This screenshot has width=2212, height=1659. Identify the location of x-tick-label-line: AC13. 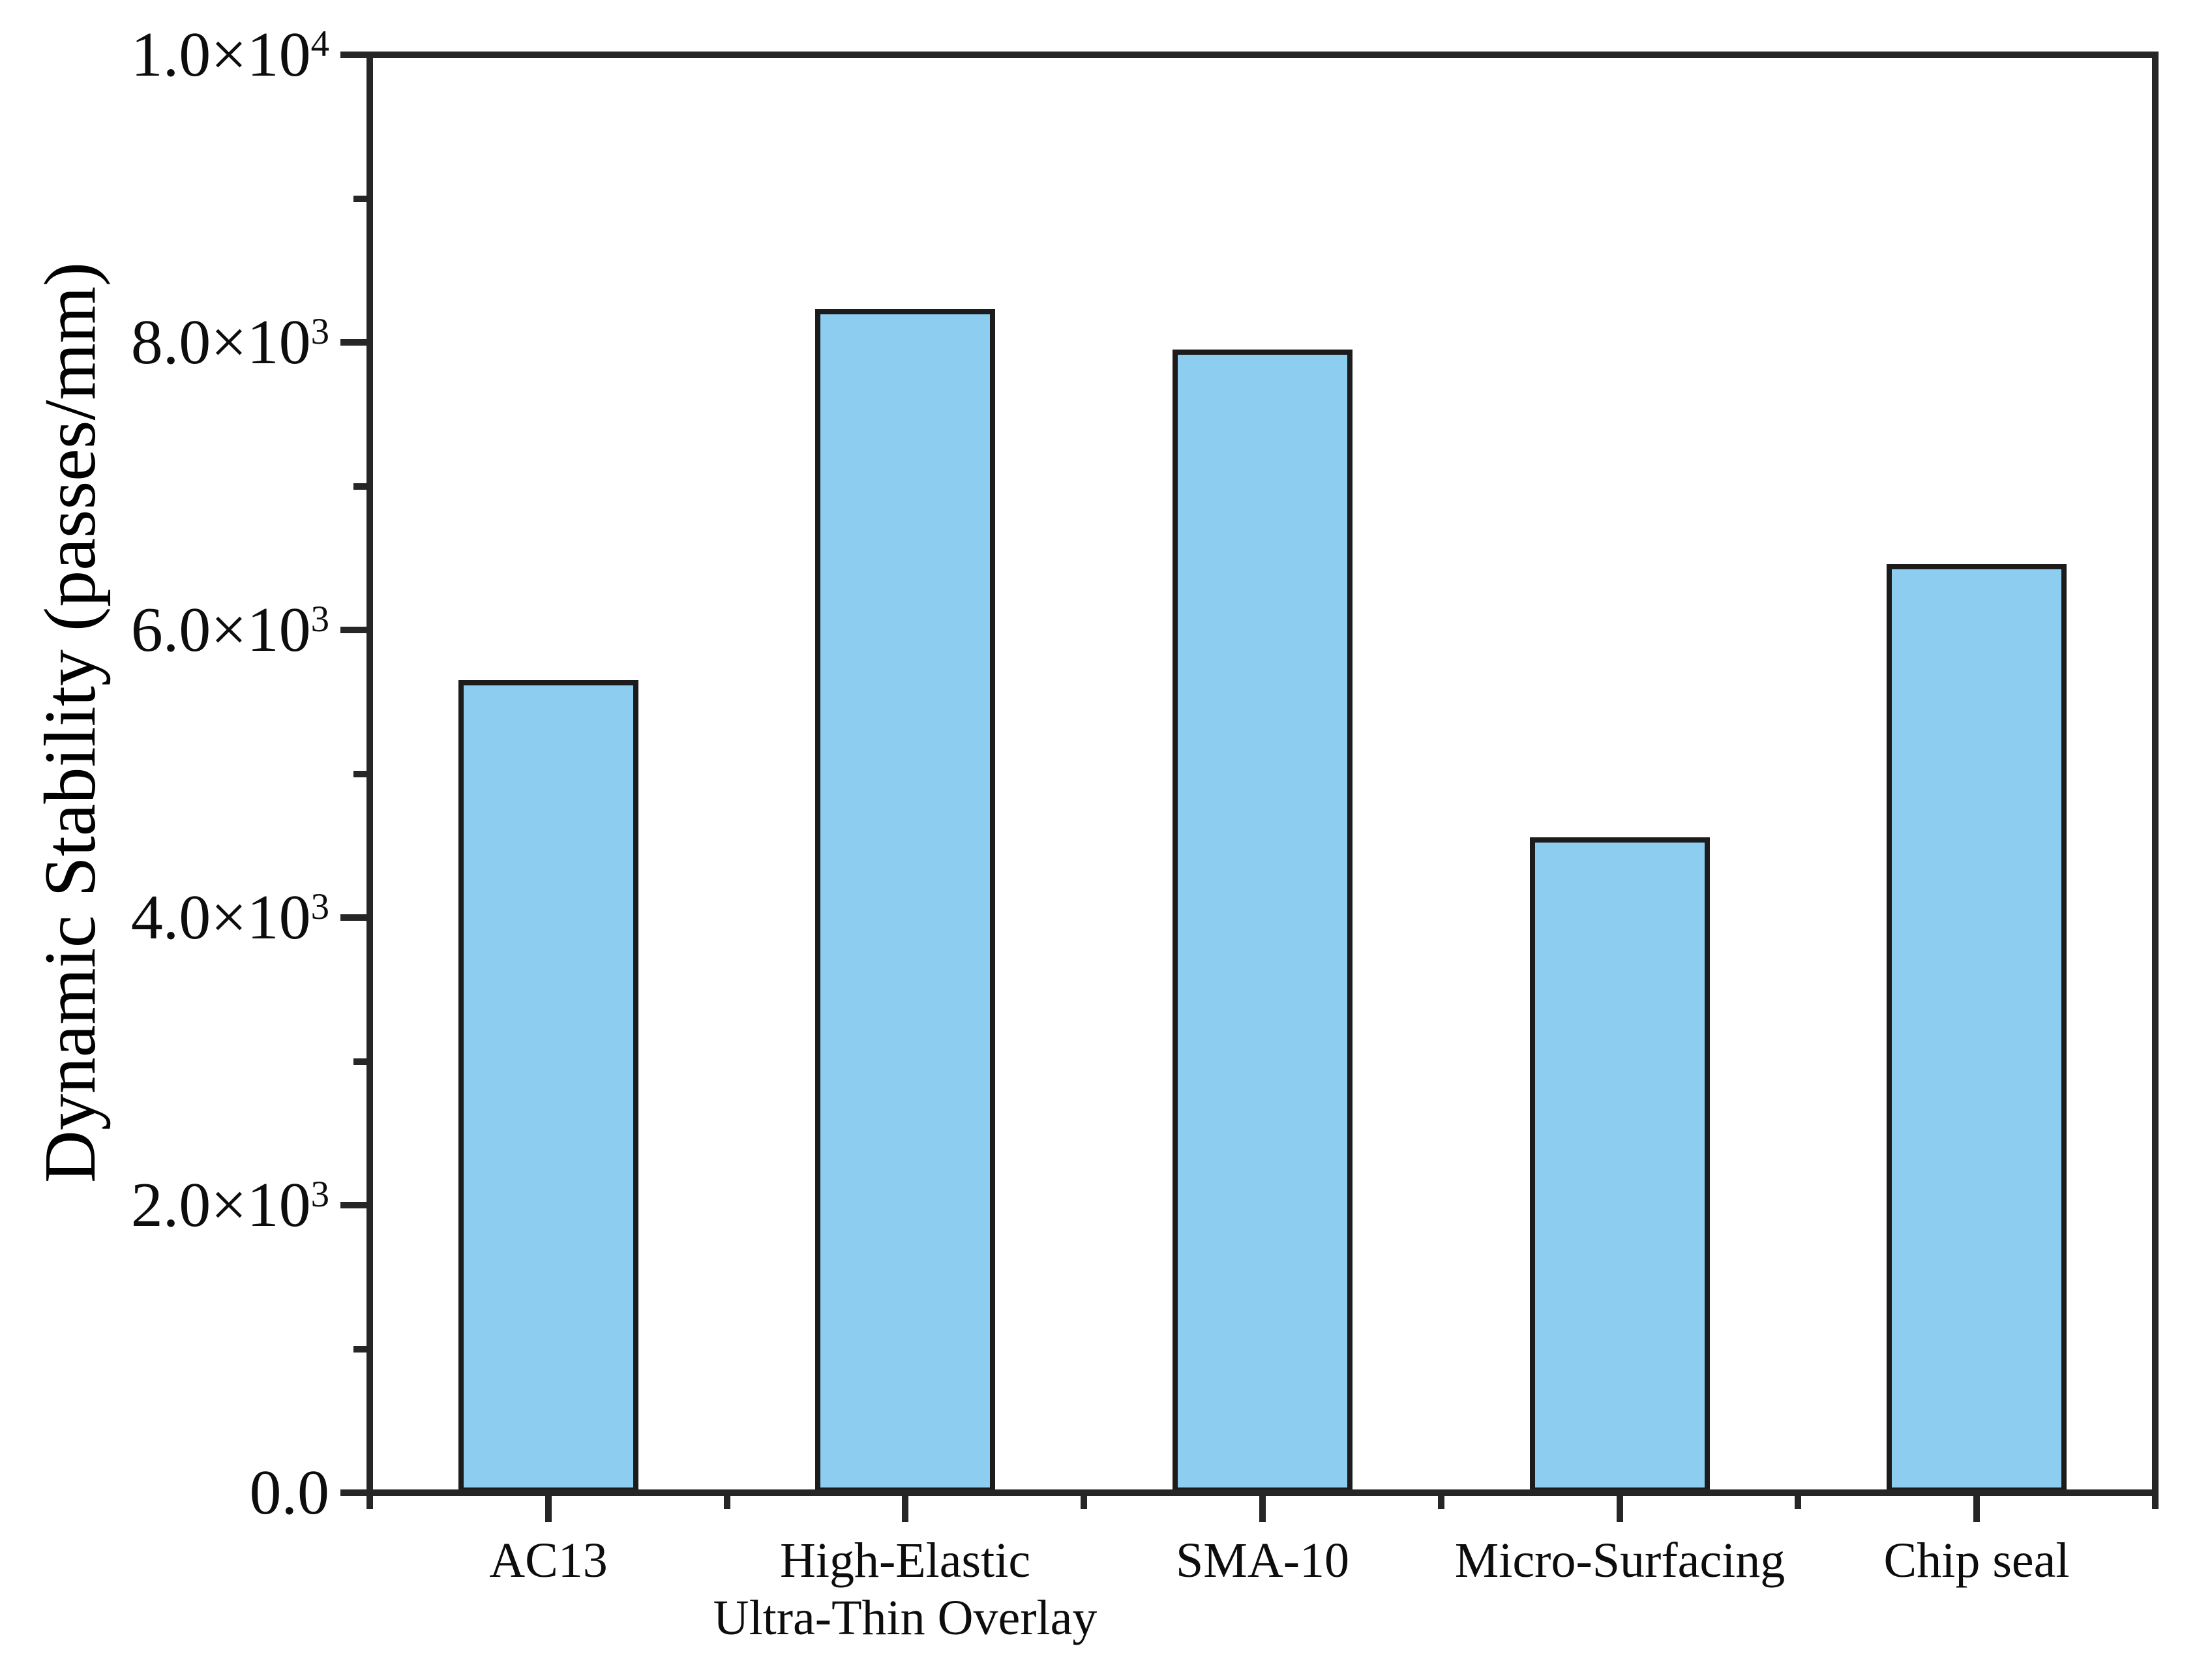
(549, 1561).